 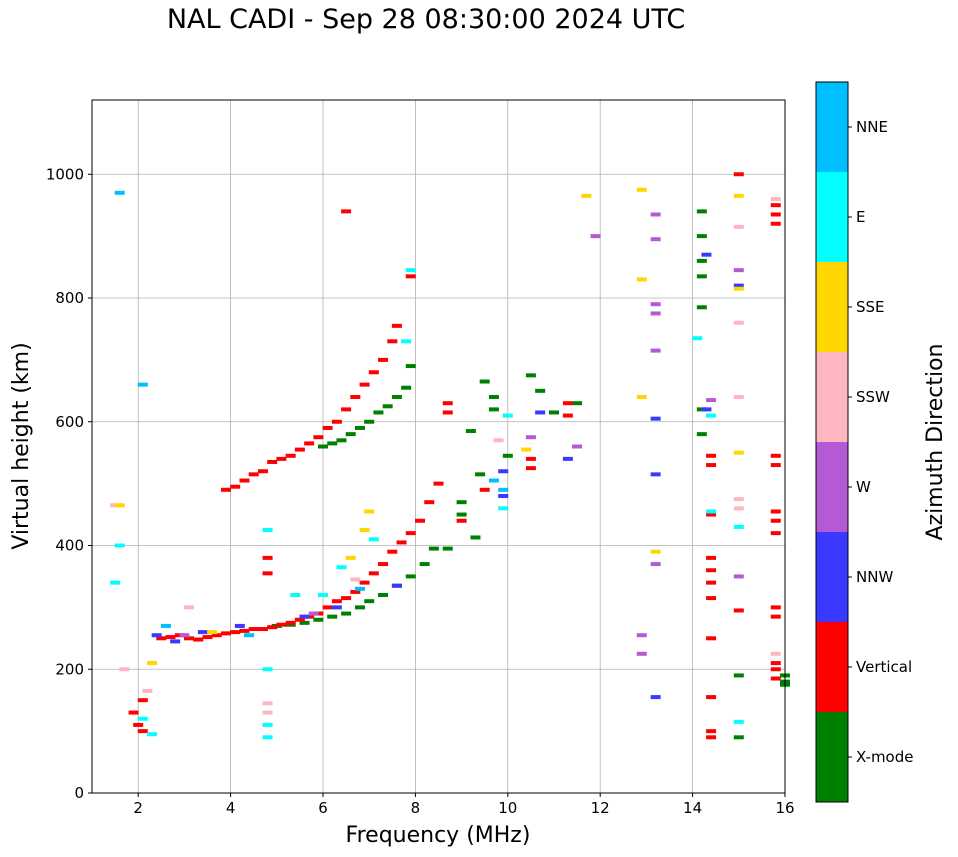 What do you see at coordinates (21, 445) in the screenshot?
I see `y-axis-label: Virtual height (km)` at bounding box center [21, 445].